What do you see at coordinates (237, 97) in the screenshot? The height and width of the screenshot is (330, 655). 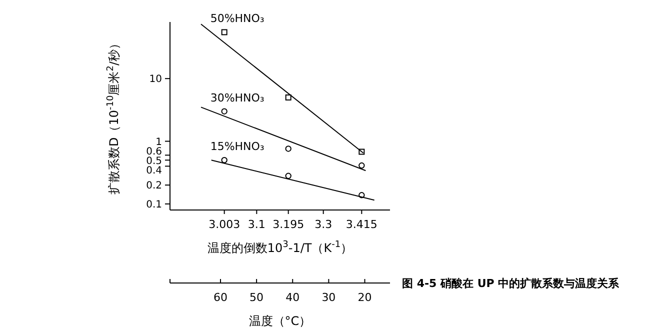 I see `series-label: 30%HNO₃` at bounding box center [237, 97].